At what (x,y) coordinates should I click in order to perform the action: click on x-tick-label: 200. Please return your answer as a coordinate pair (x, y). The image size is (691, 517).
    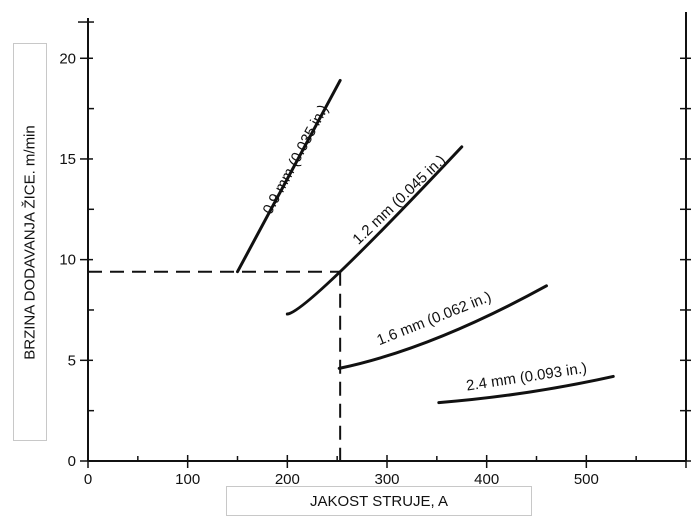
    Looking at the image, I should click on (287, 479).